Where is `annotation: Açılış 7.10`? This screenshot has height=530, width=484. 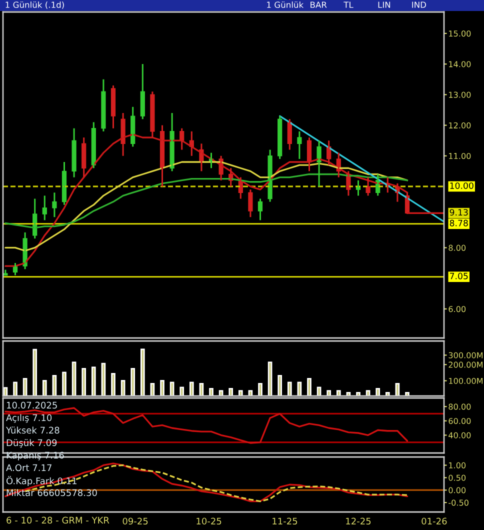
annotation: Açılış 7.10 is located at coordinates (29, 418).